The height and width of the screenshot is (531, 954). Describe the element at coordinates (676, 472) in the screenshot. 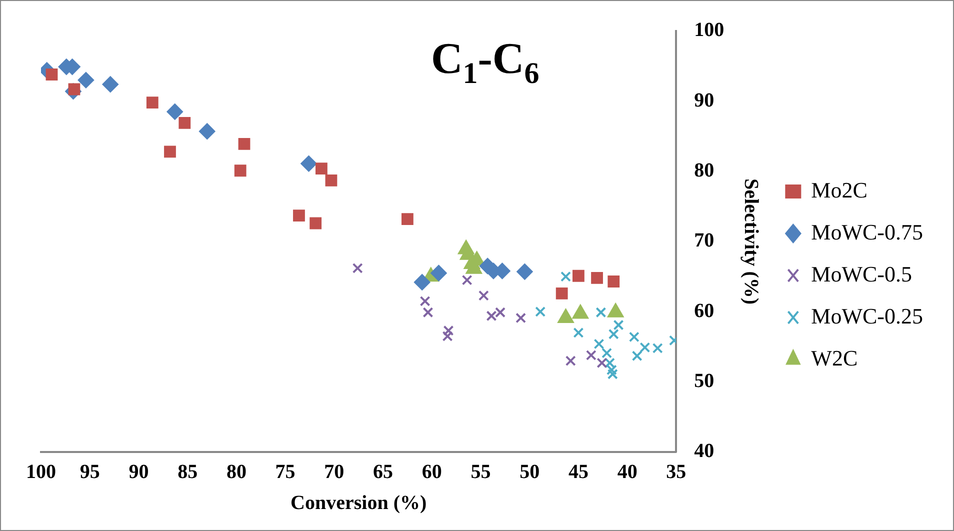

I see `x-tick-label: 35` at that location.